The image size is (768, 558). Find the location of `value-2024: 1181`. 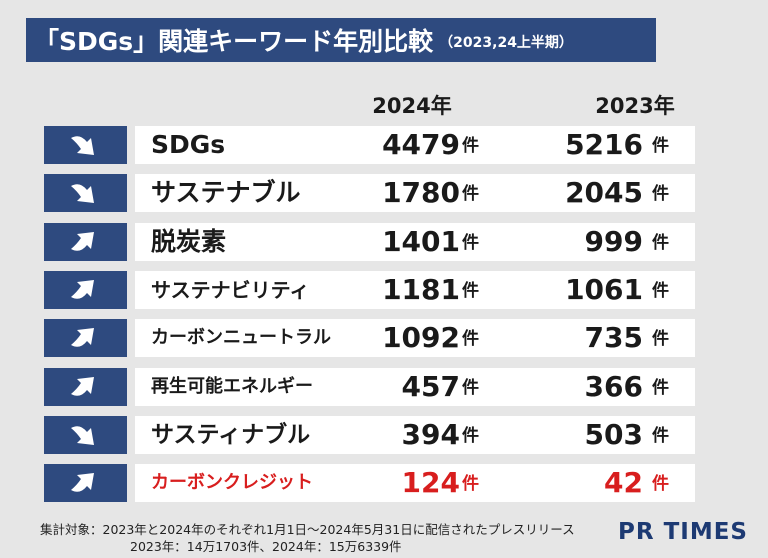

value-2024: 1181 is located at coordinates (421, 289).